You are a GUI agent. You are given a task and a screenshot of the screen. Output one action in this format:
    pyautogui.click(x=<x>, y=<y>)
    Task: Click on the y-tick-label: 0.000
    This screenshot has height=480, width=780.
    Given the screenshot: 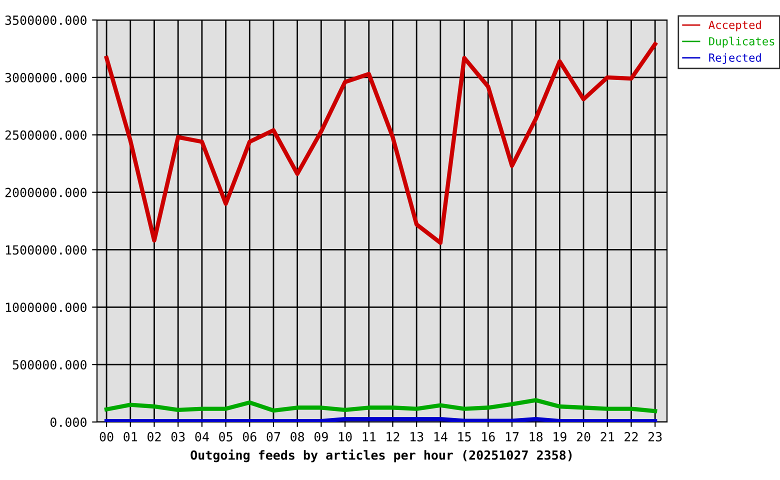 What is the action you would take?
    pyautogui.click(x=68, y=422)
    